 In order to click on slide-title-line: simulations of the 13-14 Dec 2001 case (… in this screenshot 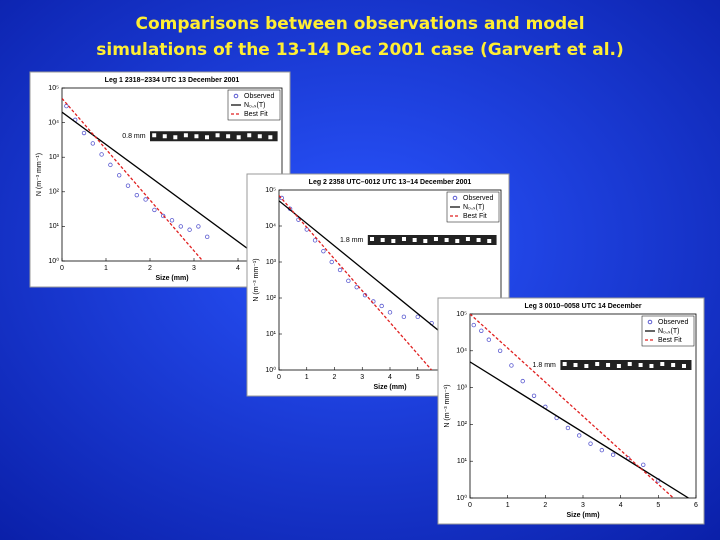, I will do `click(360, 50)`.